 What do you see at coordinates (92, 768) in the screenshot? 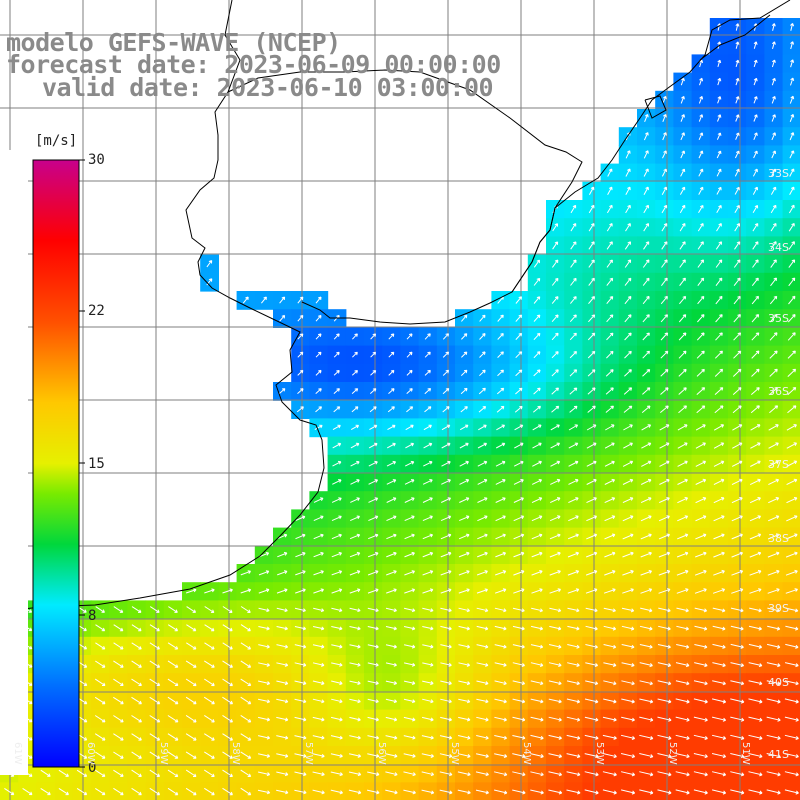
I see `colorbar-tick-0: 0` at bounding box center [92, 768].